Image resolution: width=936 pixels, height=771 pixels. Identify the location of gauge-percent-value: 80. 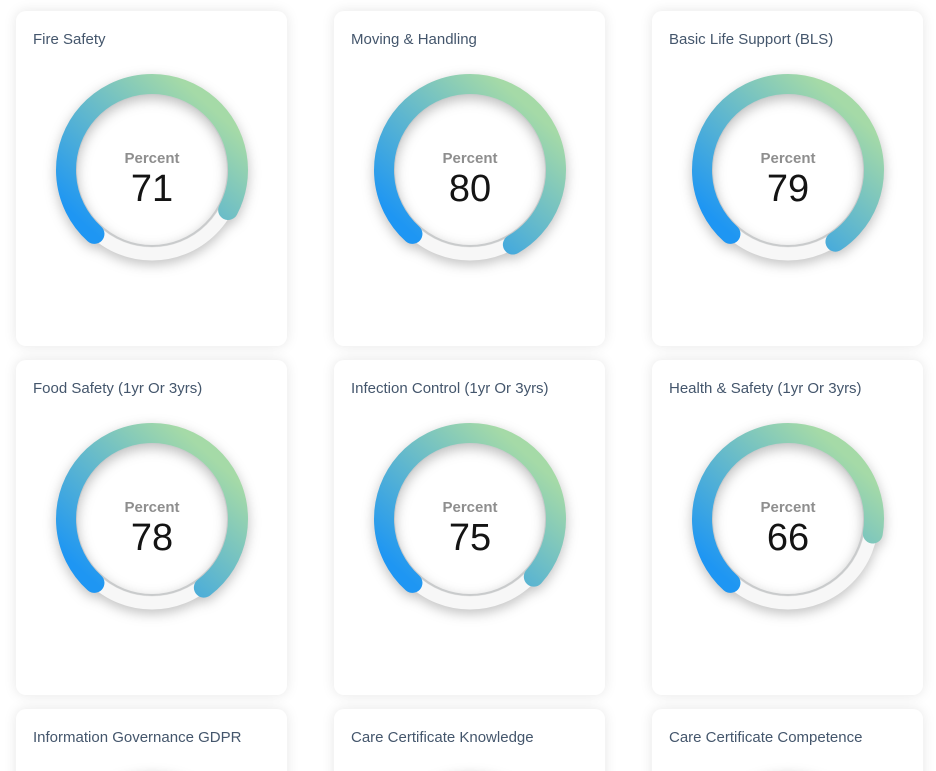
(469, 189).